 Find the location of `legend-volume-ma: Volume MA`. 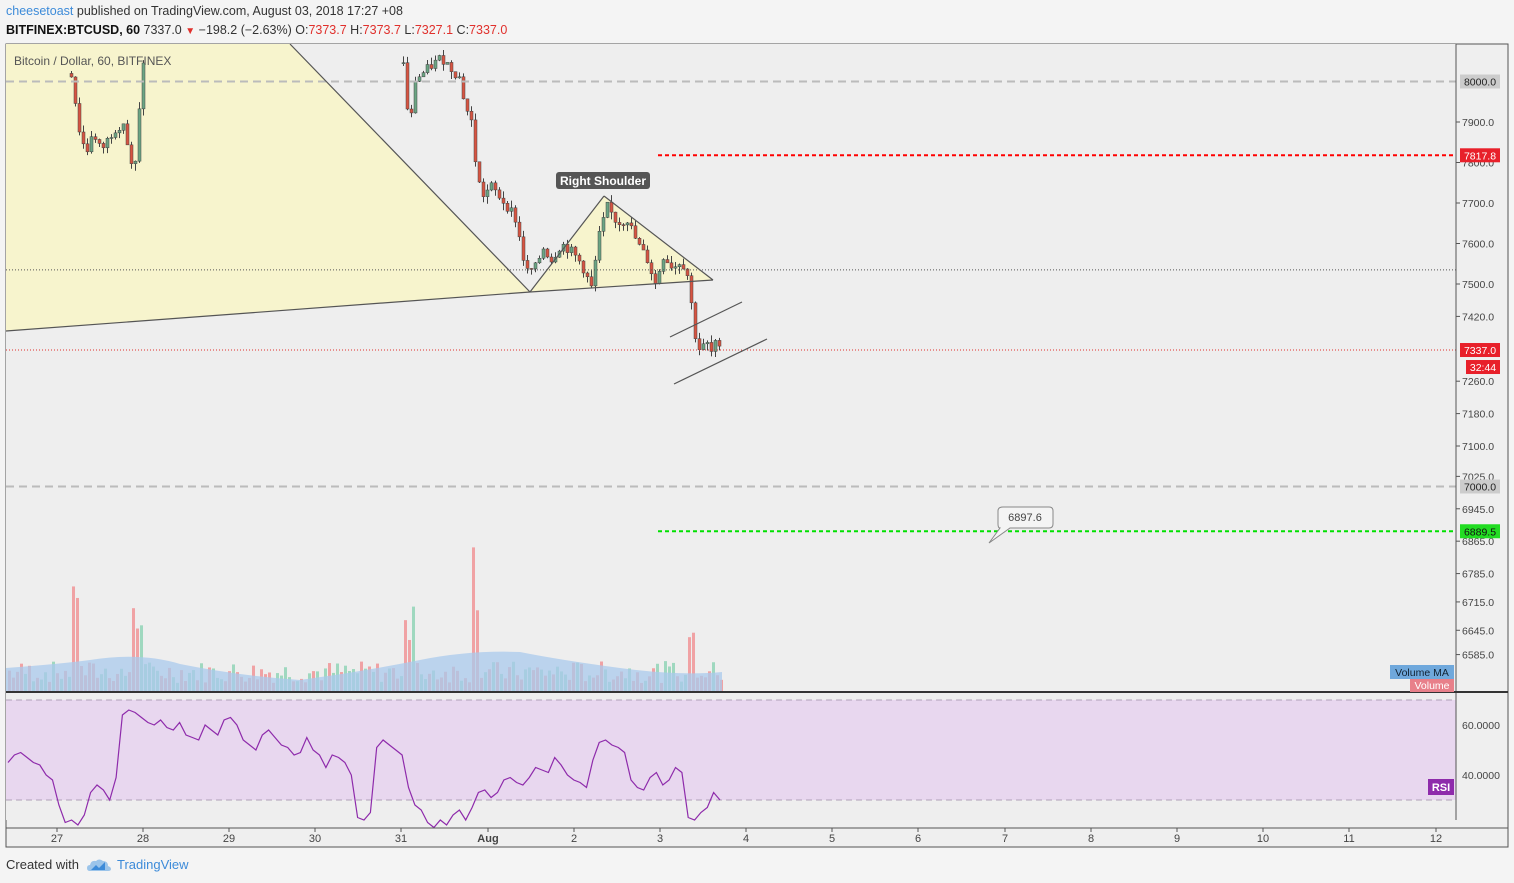

legend-volume-ma: Volume MA is located at coordinates (1422, 673).